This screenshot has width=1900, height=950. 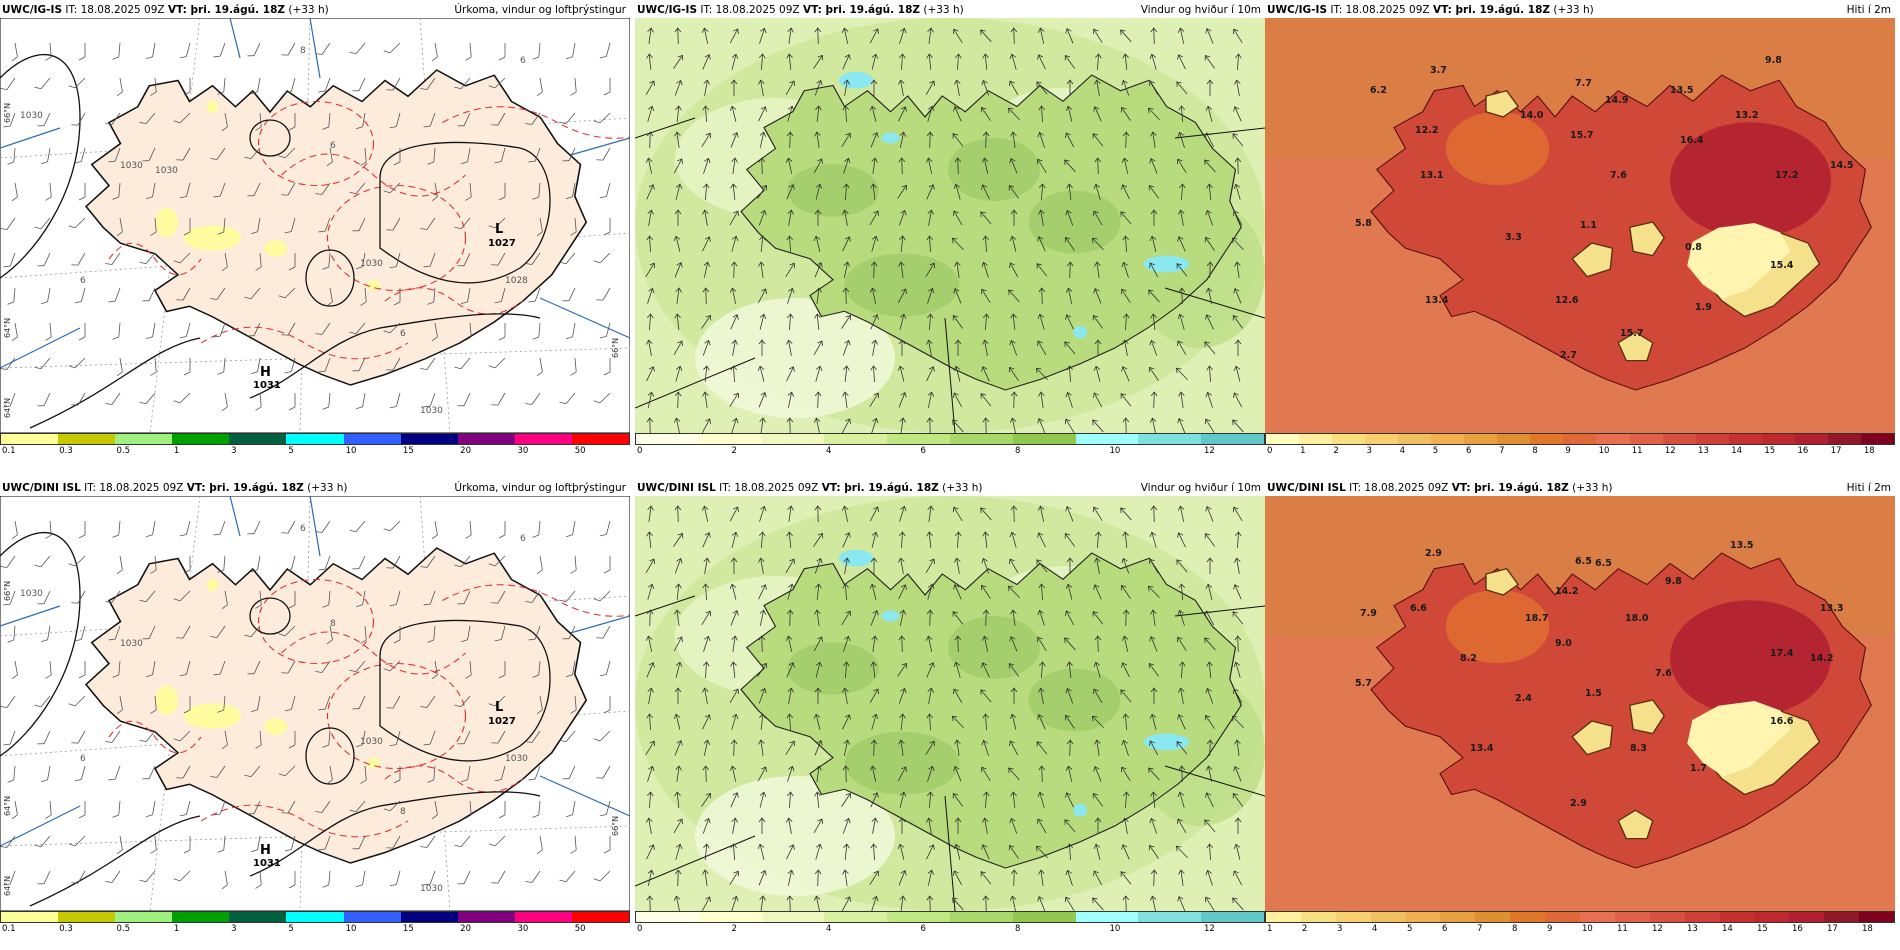 What do you see at coordinates (1468, 658) in the screenshot?
I see `temperature-value: 8.2` at bounding box center [1468, 658].